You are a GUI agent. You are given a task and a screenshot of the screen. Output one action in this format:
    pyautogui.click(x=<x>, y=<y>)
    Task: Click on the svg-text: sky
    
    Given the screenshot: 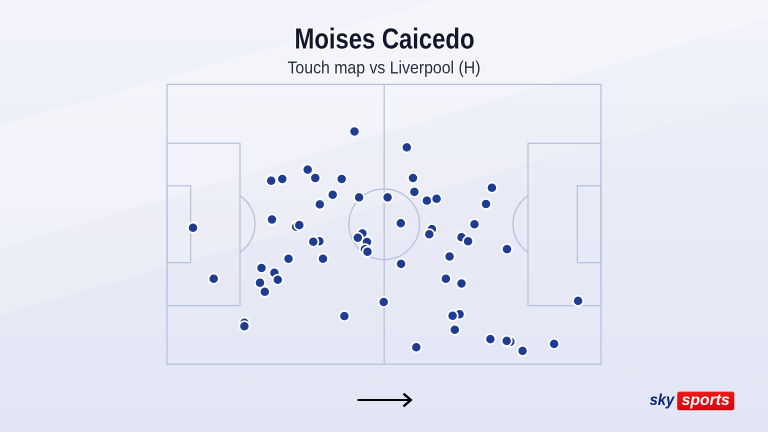 What is the action you would take?
    pyautogui.click(x=663, y=400)
    